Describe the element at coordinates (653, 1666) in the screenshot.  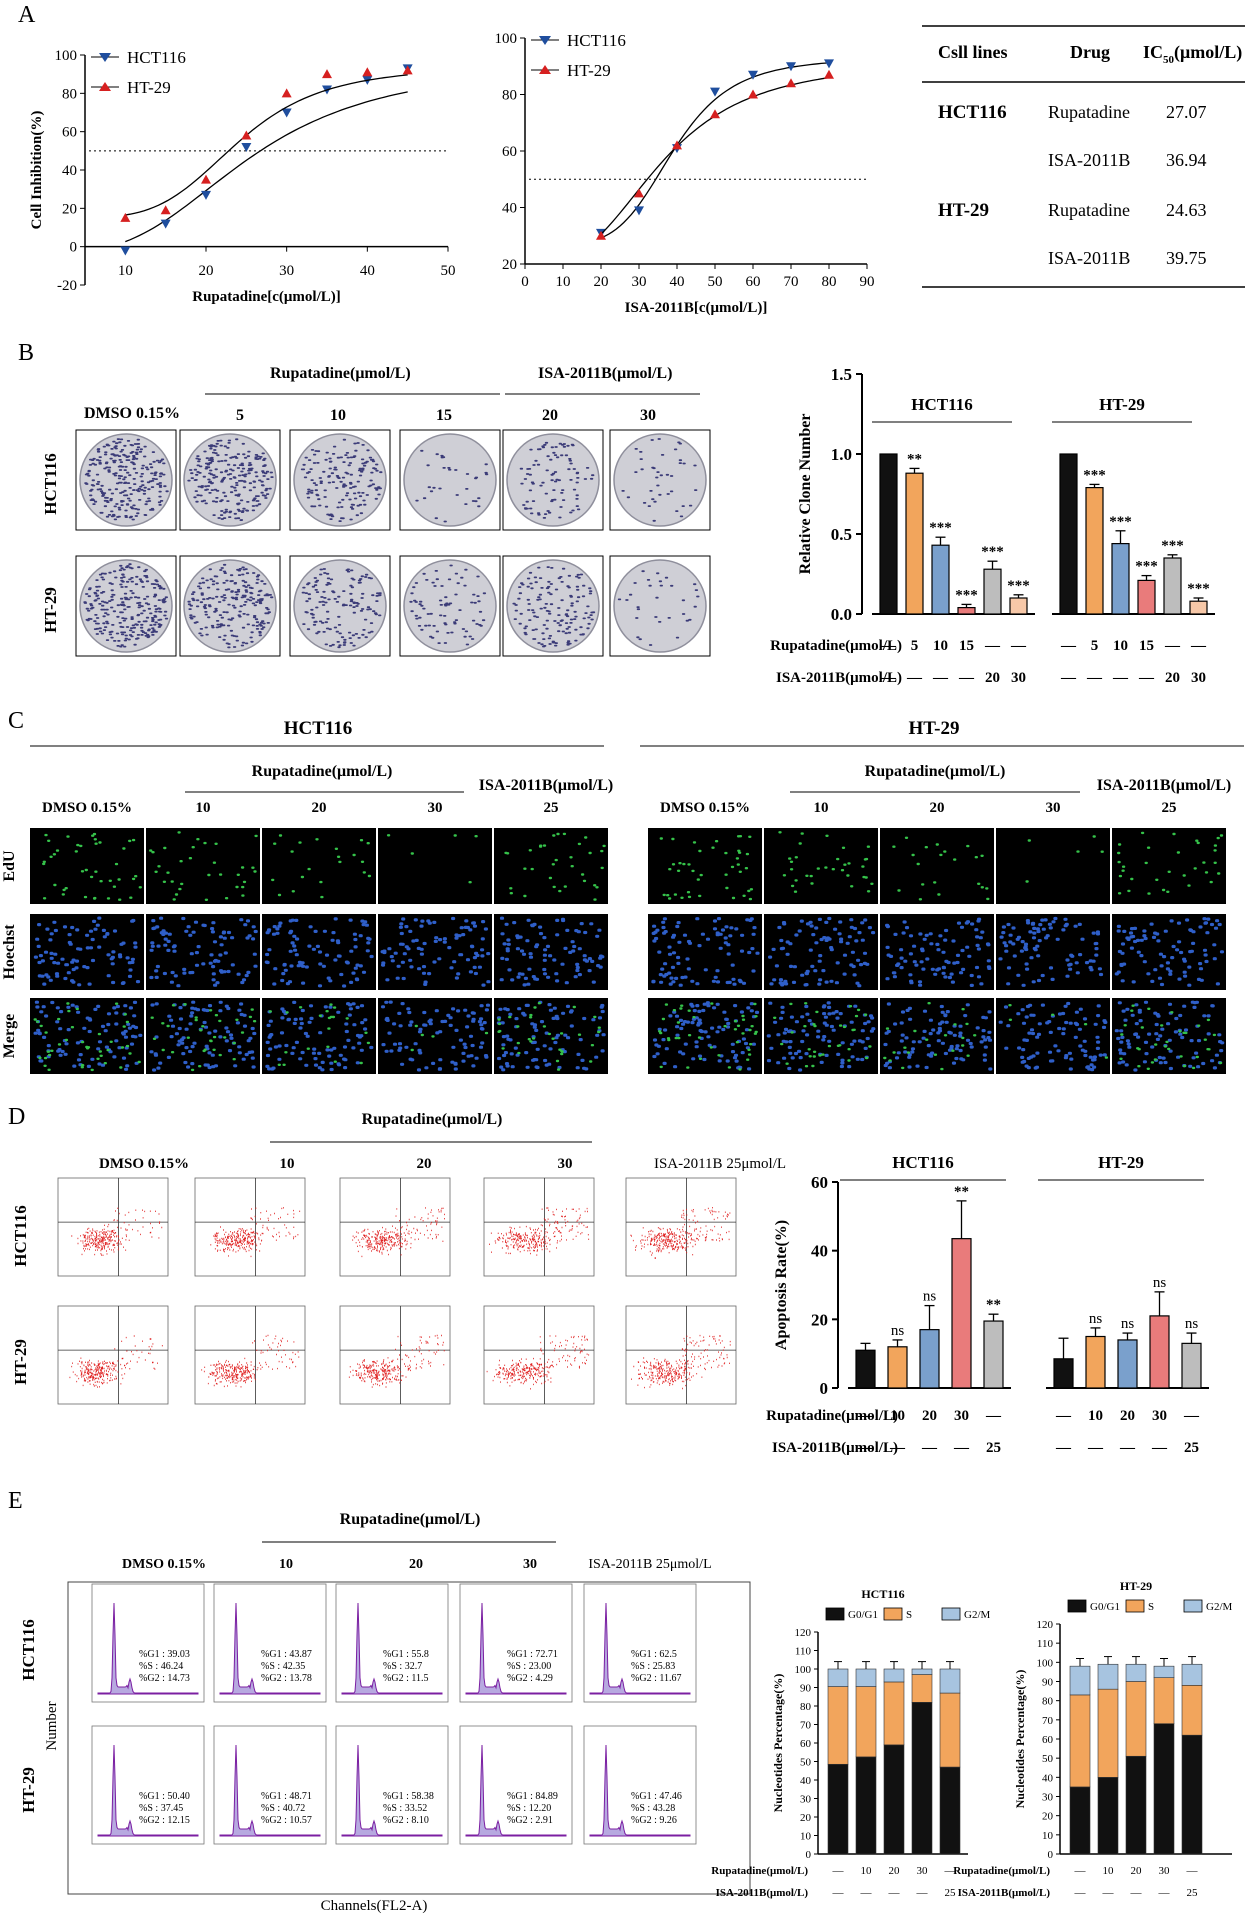
I see `cycle-stat: %S : 25.83` at that location.